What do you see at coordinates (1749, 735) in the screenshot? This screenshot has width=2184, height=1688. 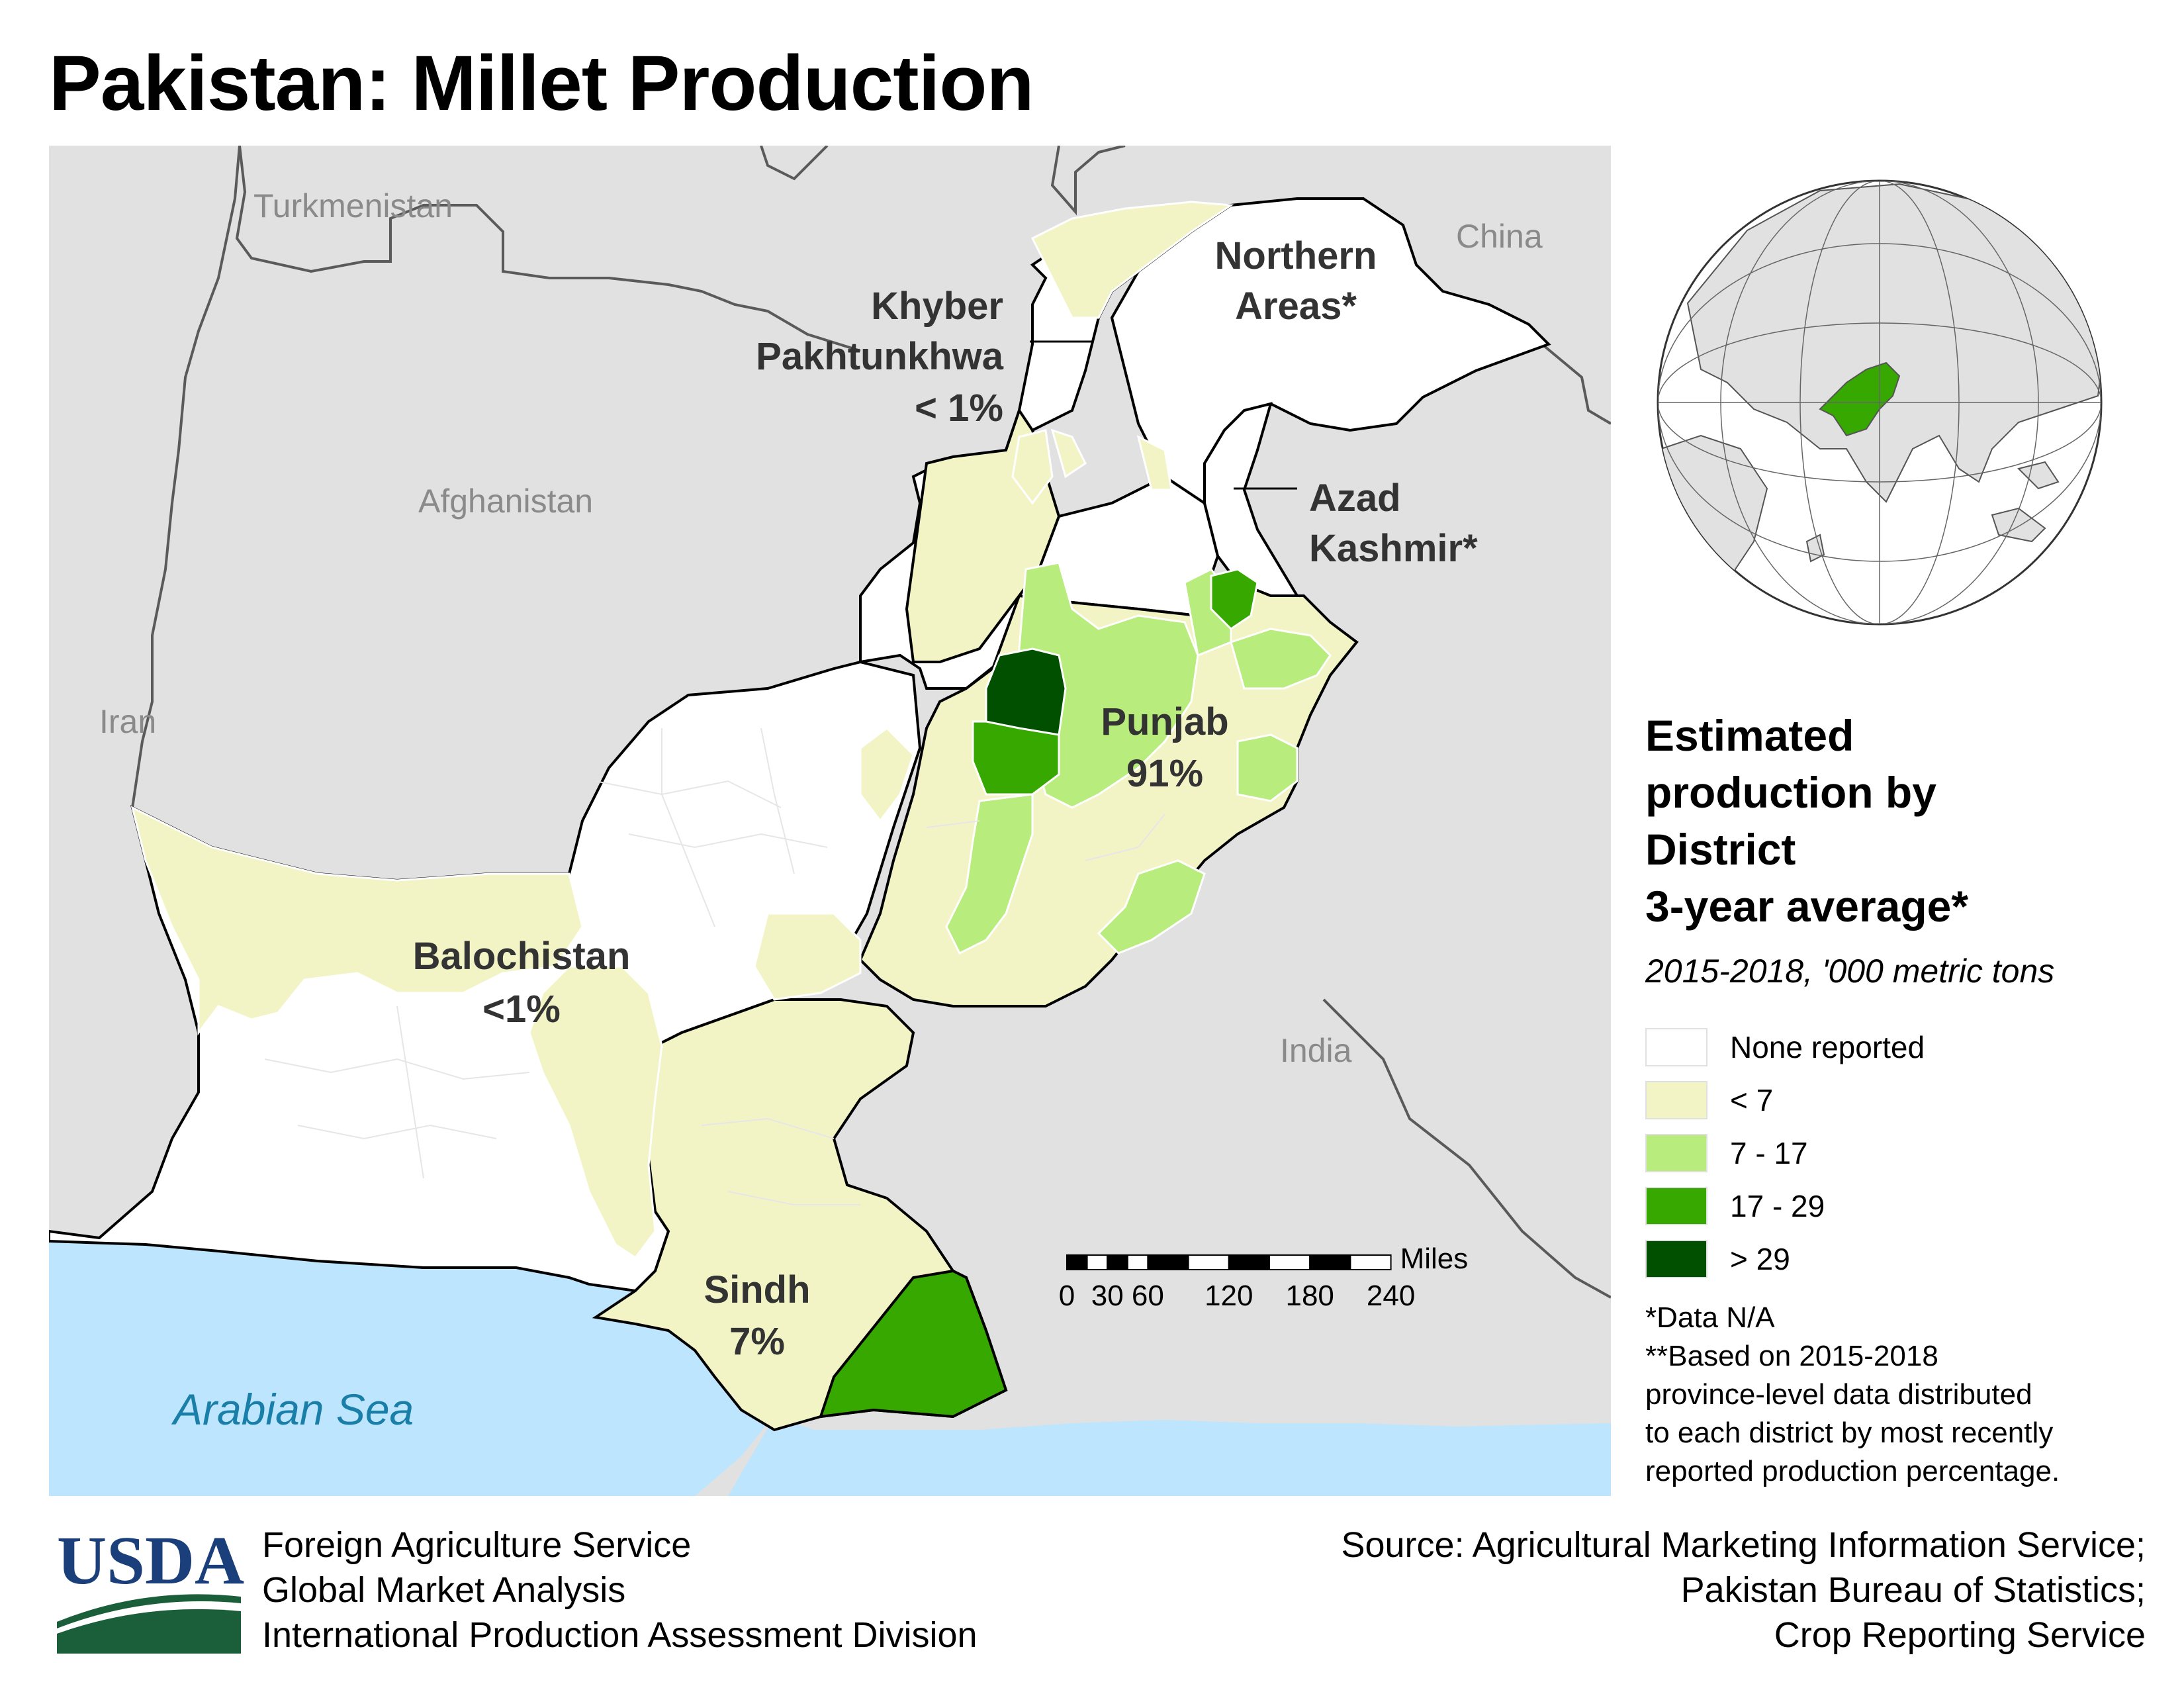 I see `legend-title-line: Estimated` at bounding box center [1749, 735].